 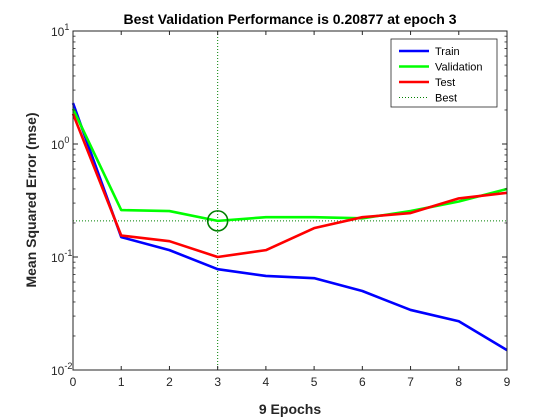 I want to click on y-axis-title: Mean Squared Error (mse), so click(x=31, y=199).